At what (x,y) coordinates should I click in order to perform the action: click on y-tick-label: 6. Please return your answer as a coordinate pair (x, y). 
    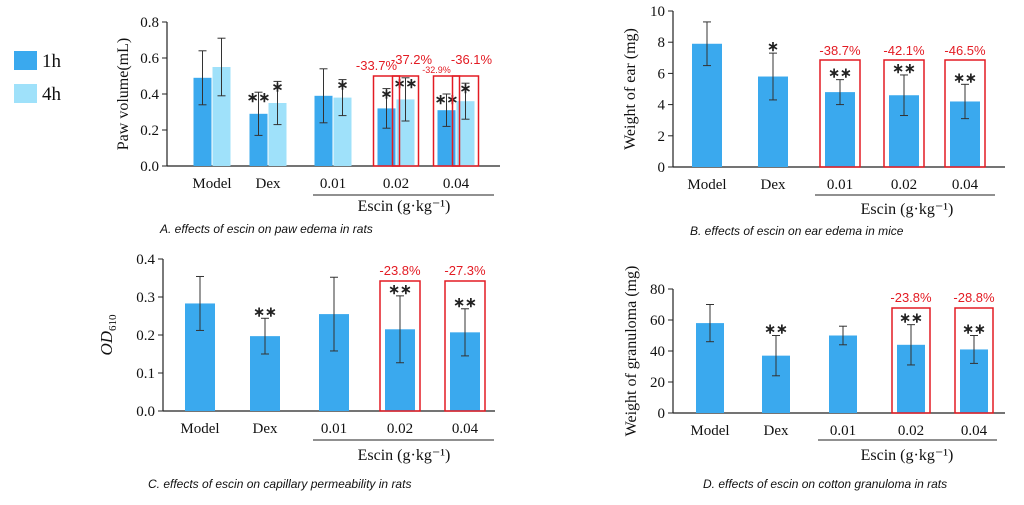
    Looking at the image, I should click on (662, 74).